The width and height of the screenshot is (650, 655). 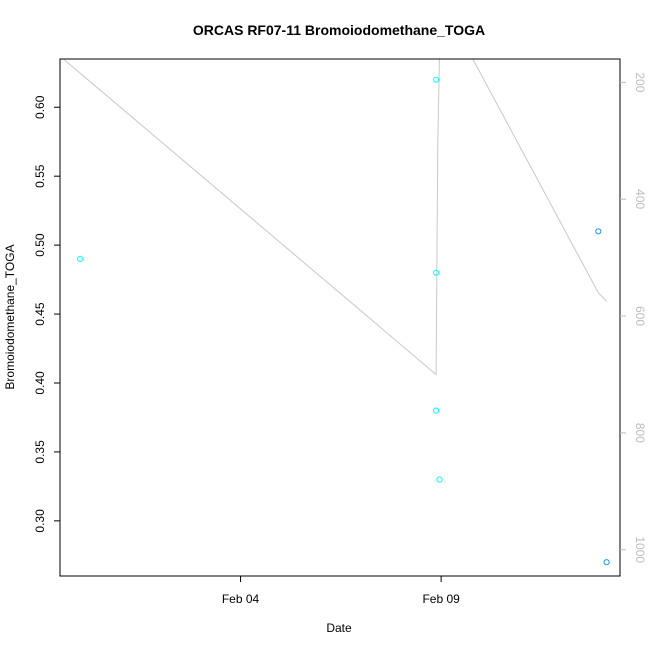 What do you see at coordinates (40, 452) in the screenshot?
I see `y-tick-label: 0.35` at bounding box center [40, 452].